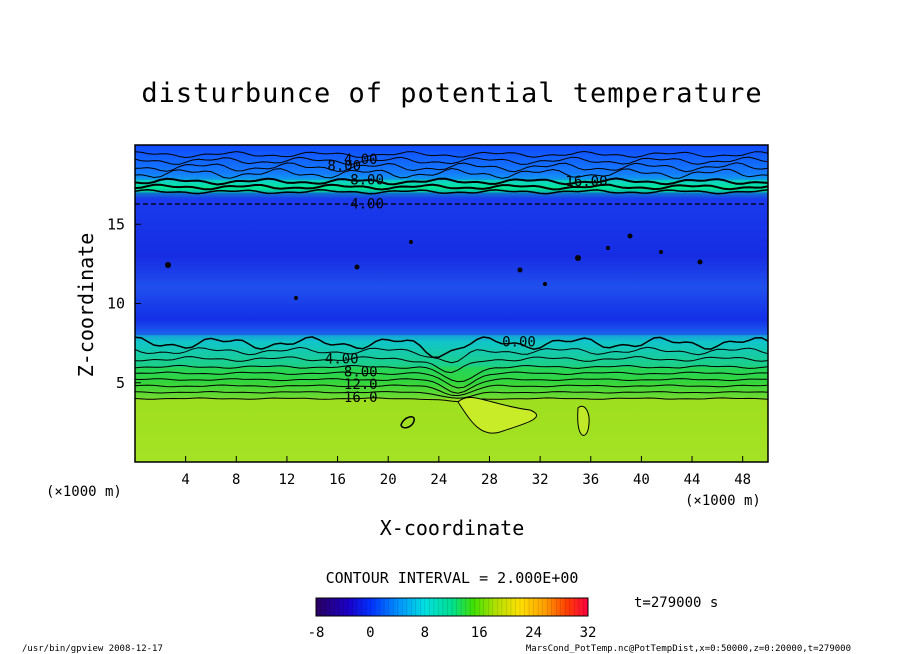  What do you see at coordinates (489, 480) in the screenshot?
I see `x-tick-label: 28` at bounding box center [489, 480].